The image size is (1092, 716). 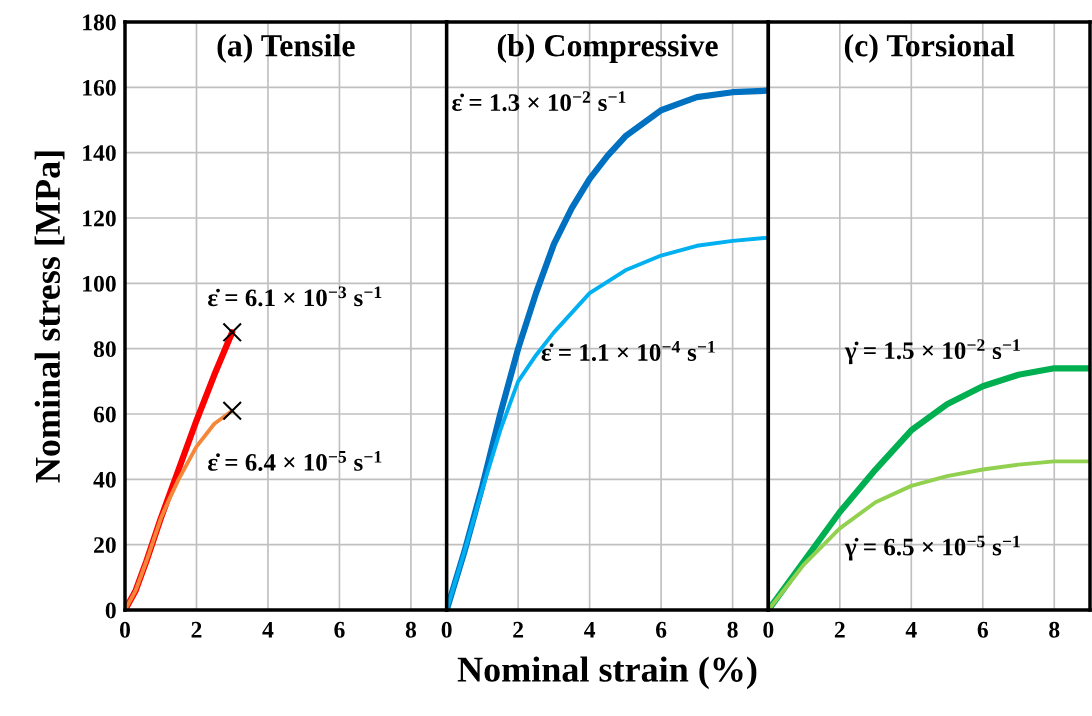 I want to click on x-axis-title: Nominal strain (%), so click(x=607, y=673).